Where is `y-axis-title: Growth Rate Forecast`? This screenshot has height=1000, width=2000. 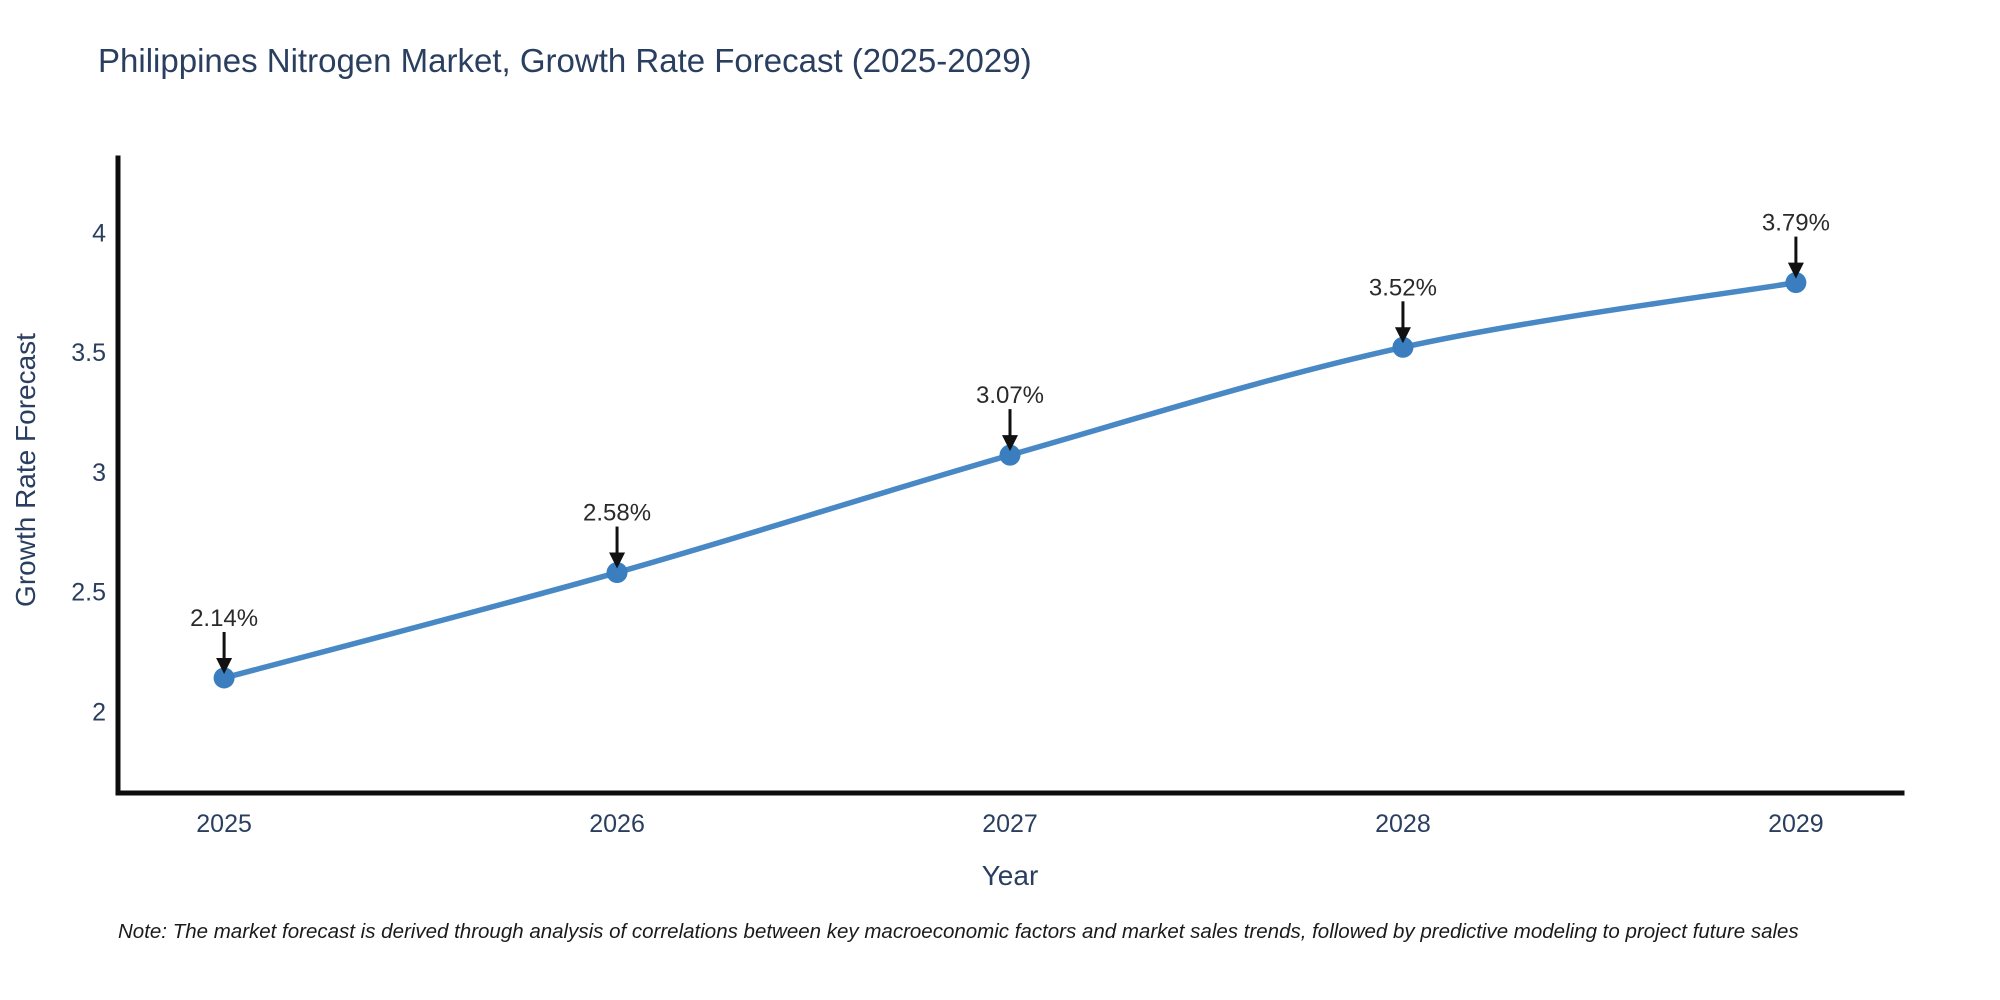 y-axis-title: Growth Rate Forecast is located at coordinates (25, 470).